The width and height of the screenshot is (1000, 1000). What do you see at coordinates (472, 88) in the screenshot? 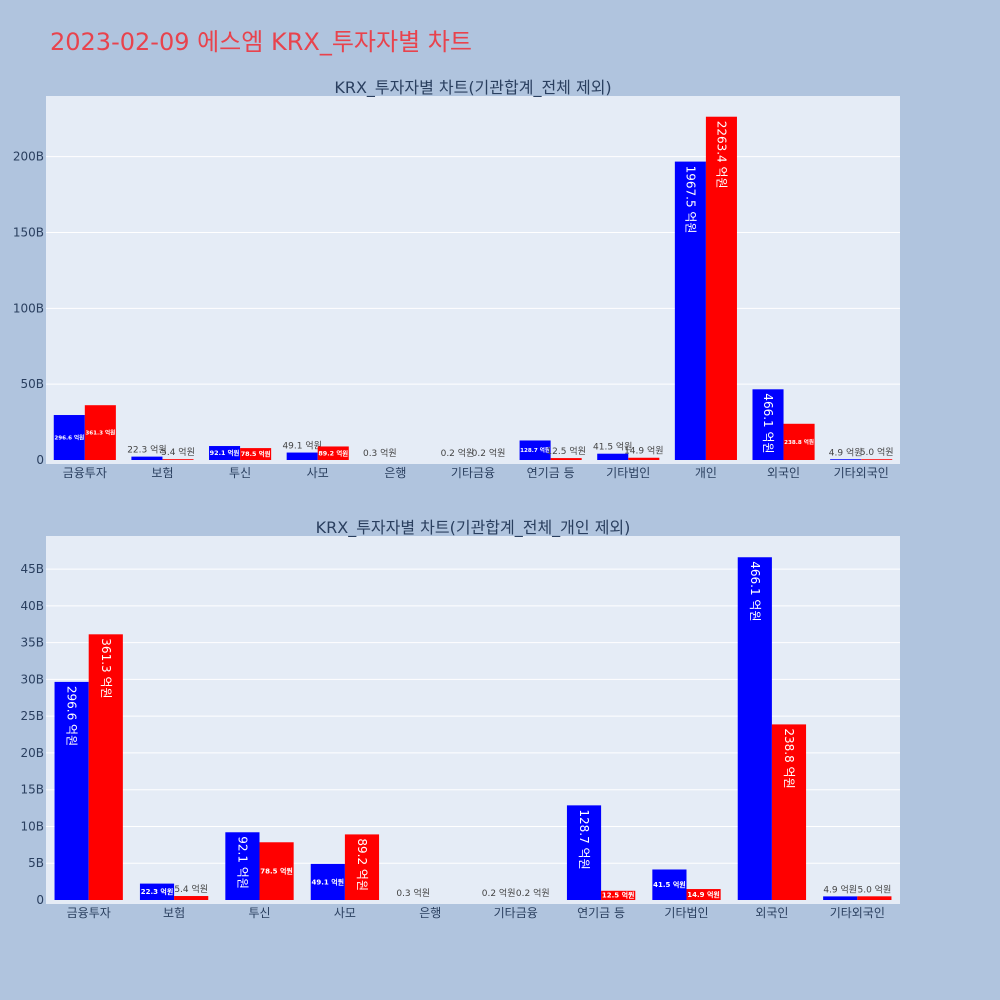
I see `subplot-title-1: KRX_투자자별 차트(기관합계_전체 제외)` at bounding box center [472, 88].